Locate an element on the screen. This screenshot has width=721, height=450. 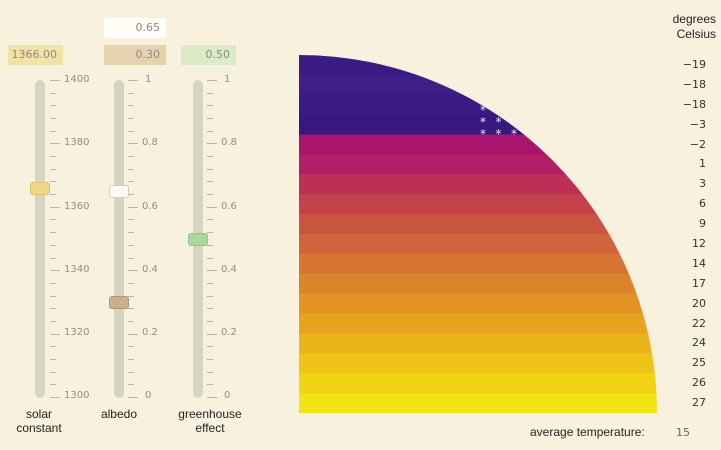
solar-tick-1360: 1360 is located at coordinates (77, 206).